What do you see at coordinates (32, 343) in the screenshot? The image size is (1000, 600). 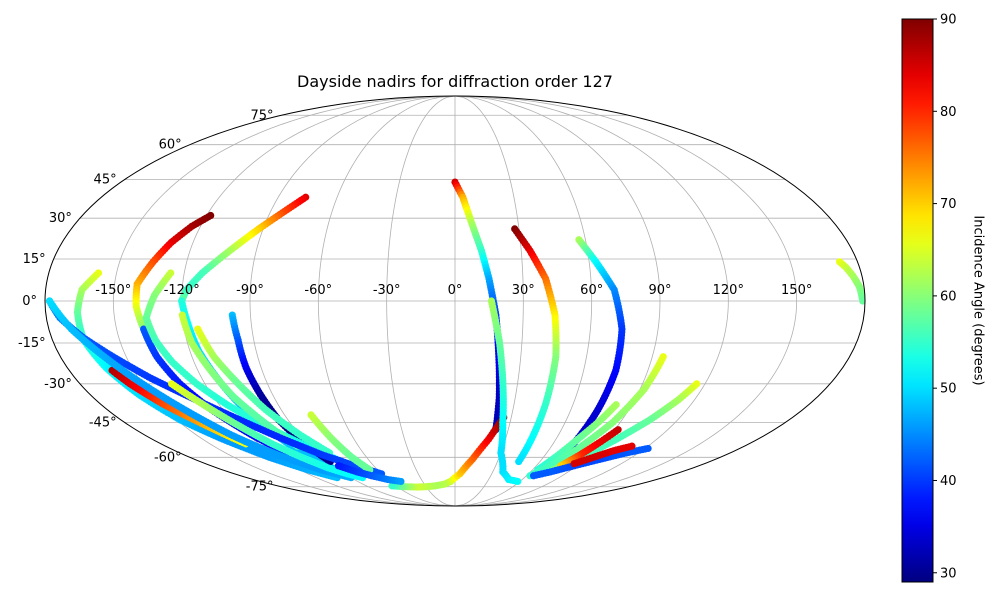 I see `lat-tick-label: -15°` at bounding box center [32, 343].